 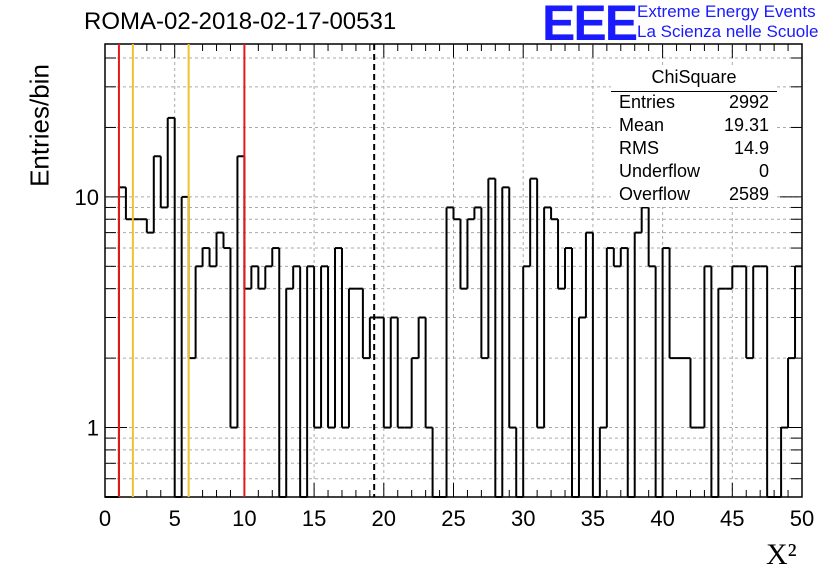 I want to click on y-tick-label: 1, so click(x=93, y=428).